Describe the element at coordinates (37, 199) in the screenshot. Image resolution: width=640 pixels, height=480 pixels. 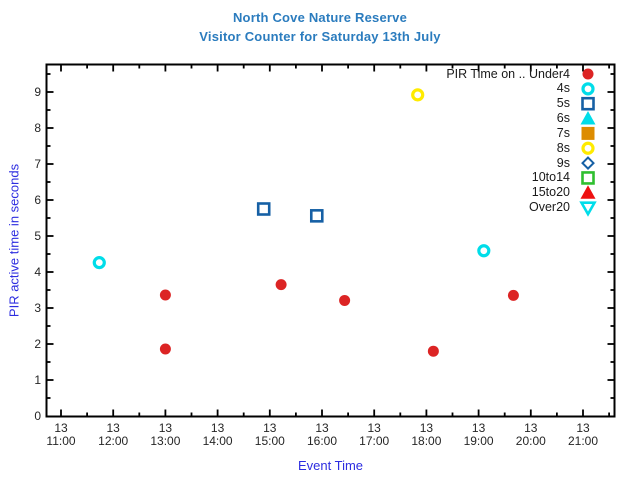
I see `y-tick-label: 6` at that location.